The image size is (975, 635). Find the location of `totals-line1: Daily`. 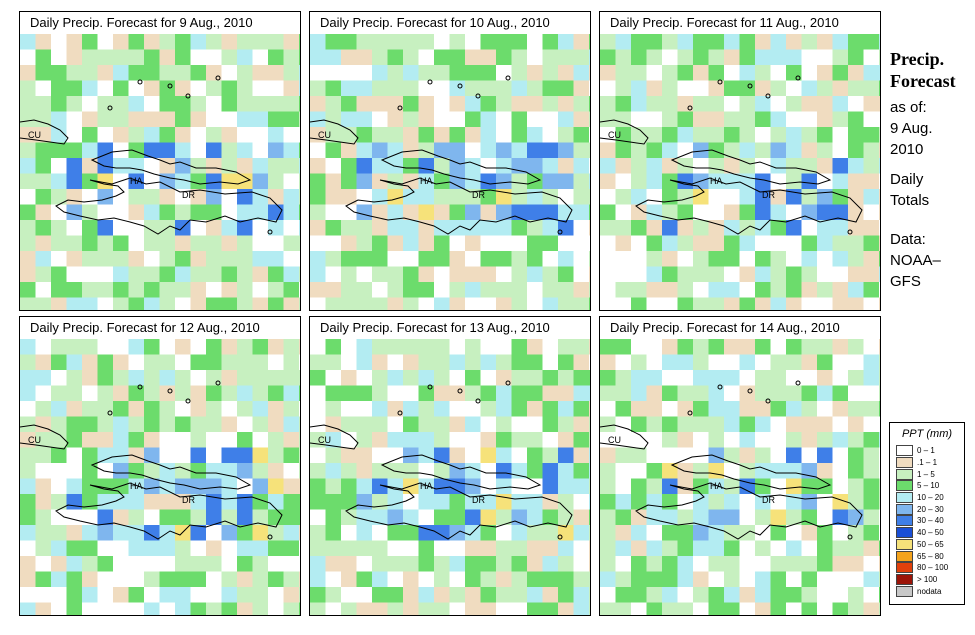

totals-line1: Daily is located at coordinates (907, 179).